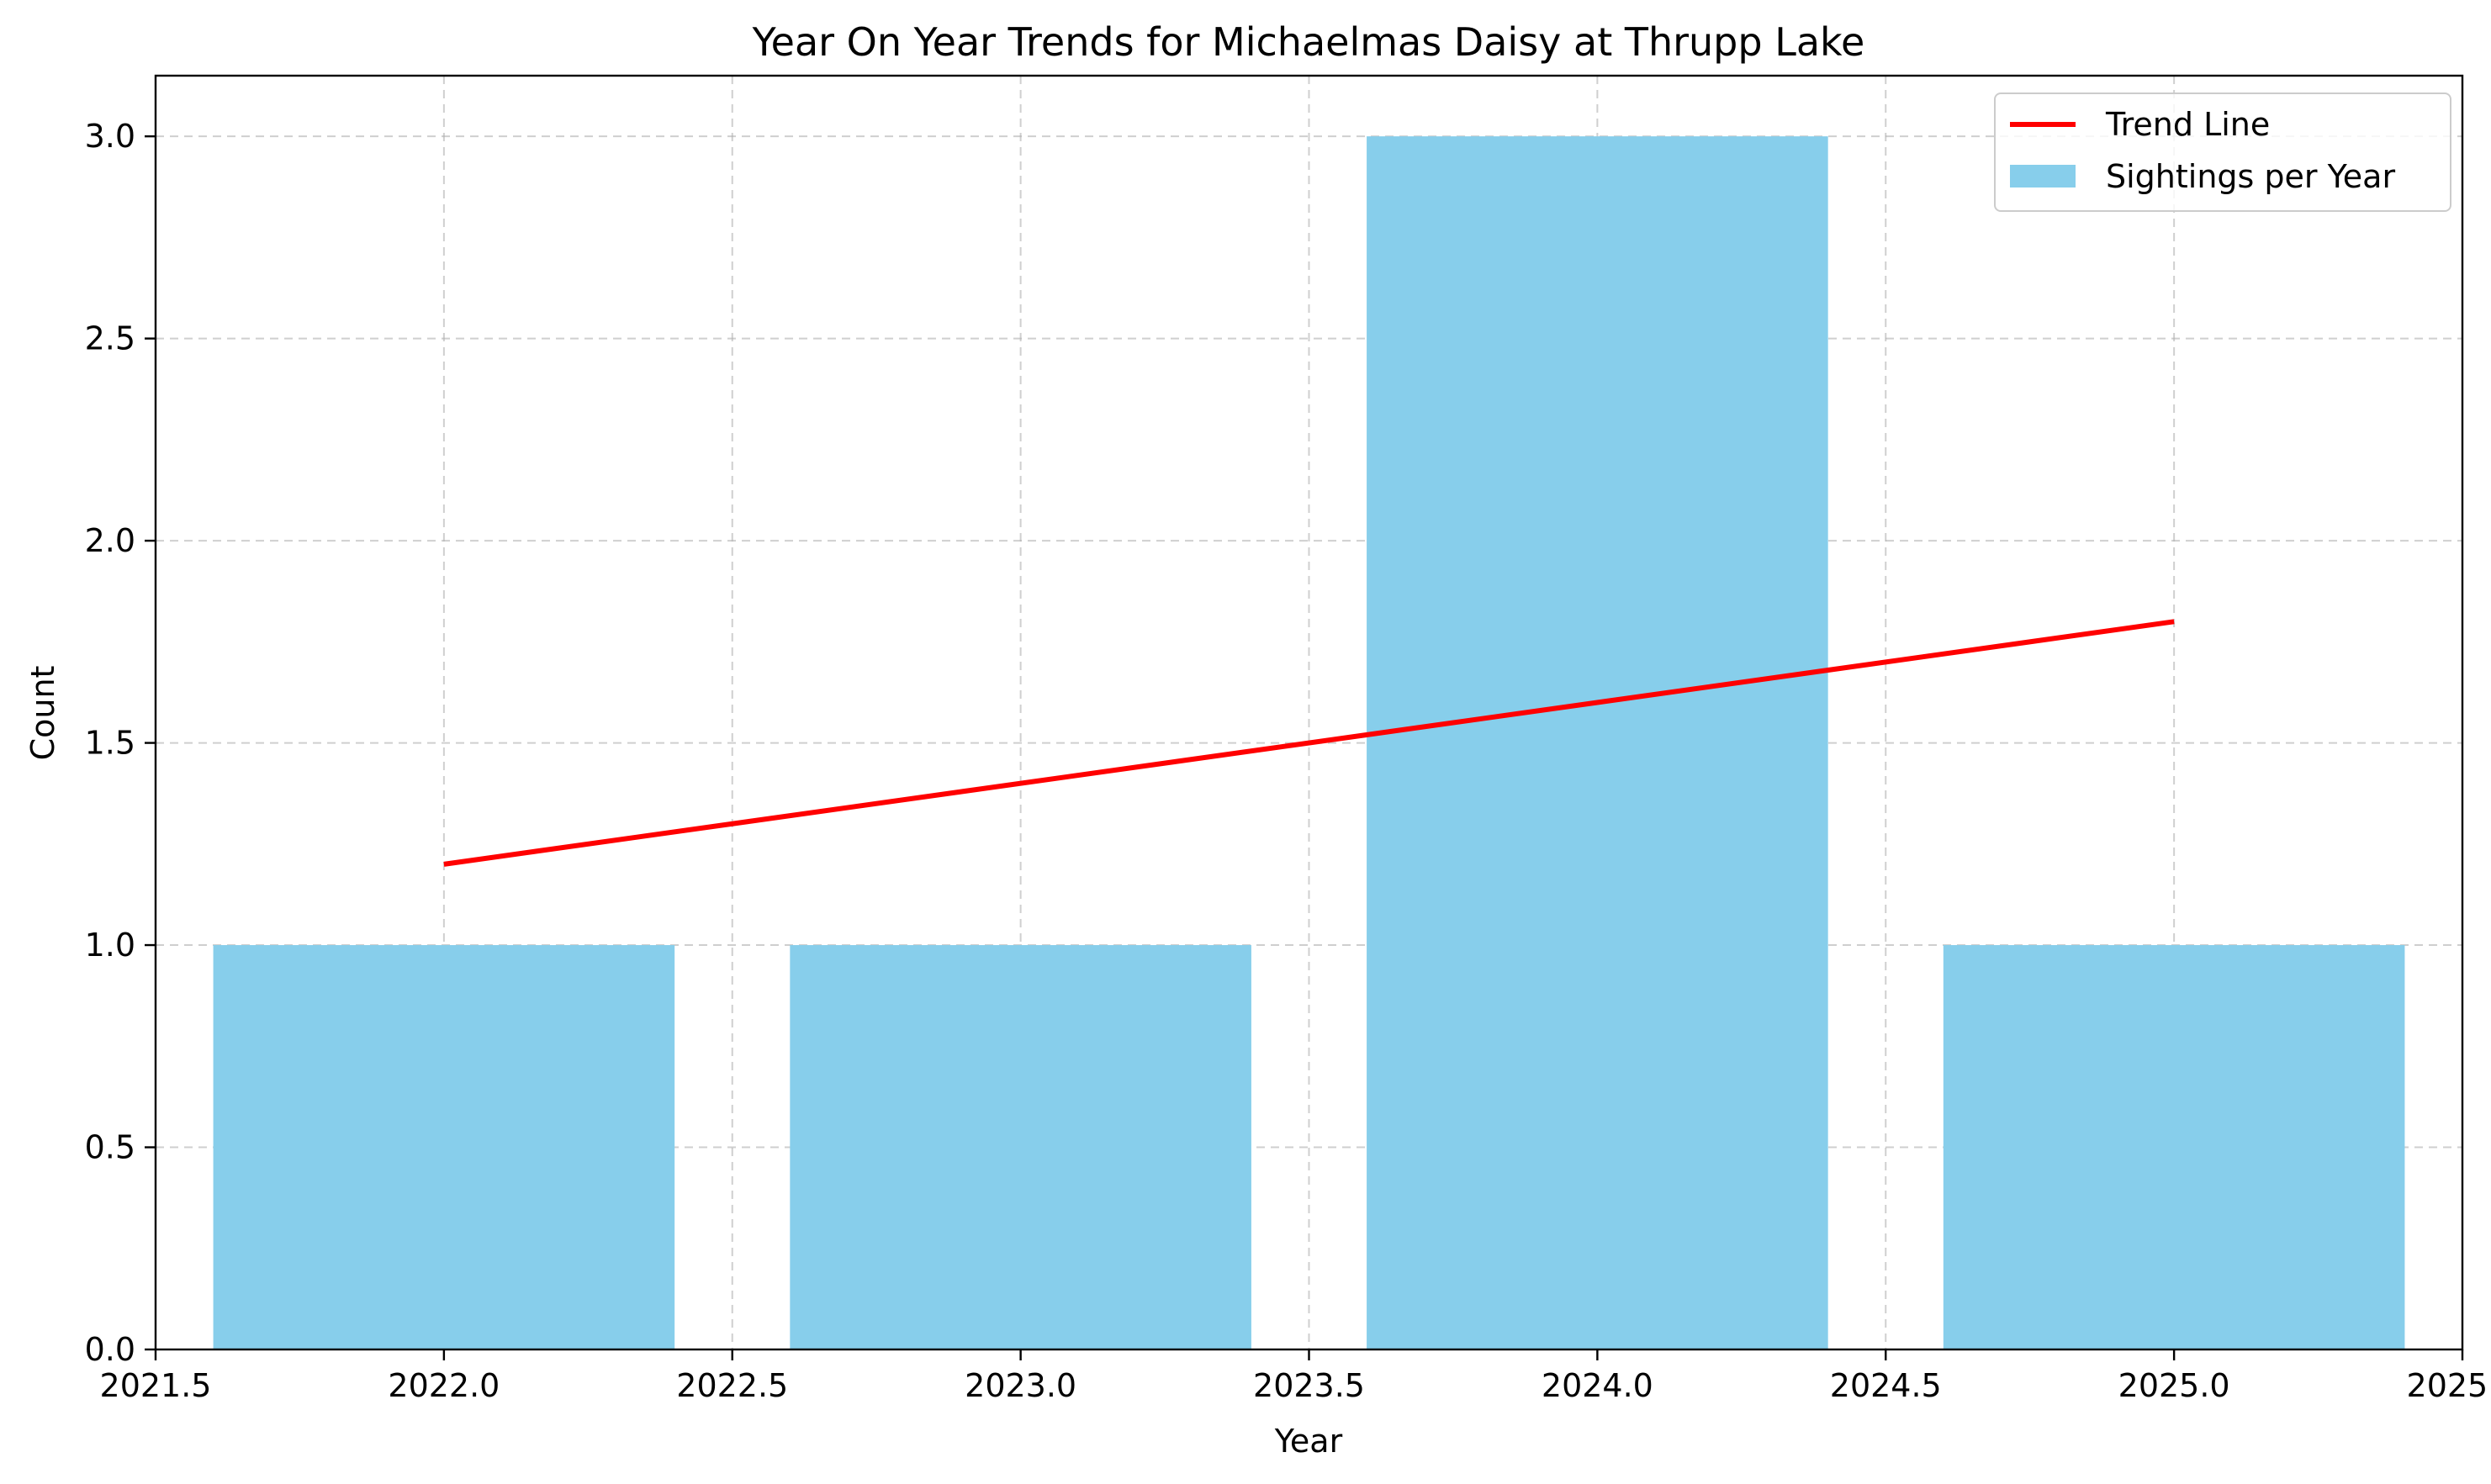  Describe the element at coordinates (2174, 1385) in the screenshot. I see `x-tick-label: 2025.0` at that location.